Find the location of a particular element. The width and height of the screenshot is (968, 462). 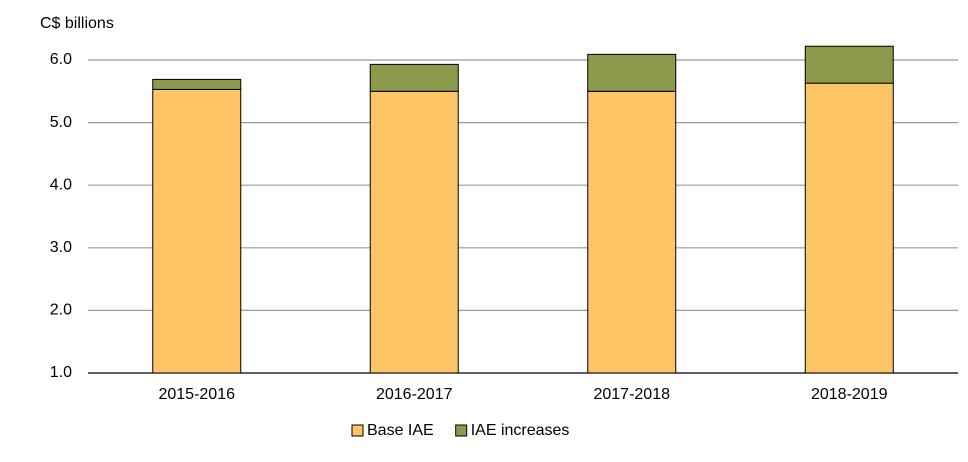

y-tick-label: 5.0 is located at coordinates (61, 122).